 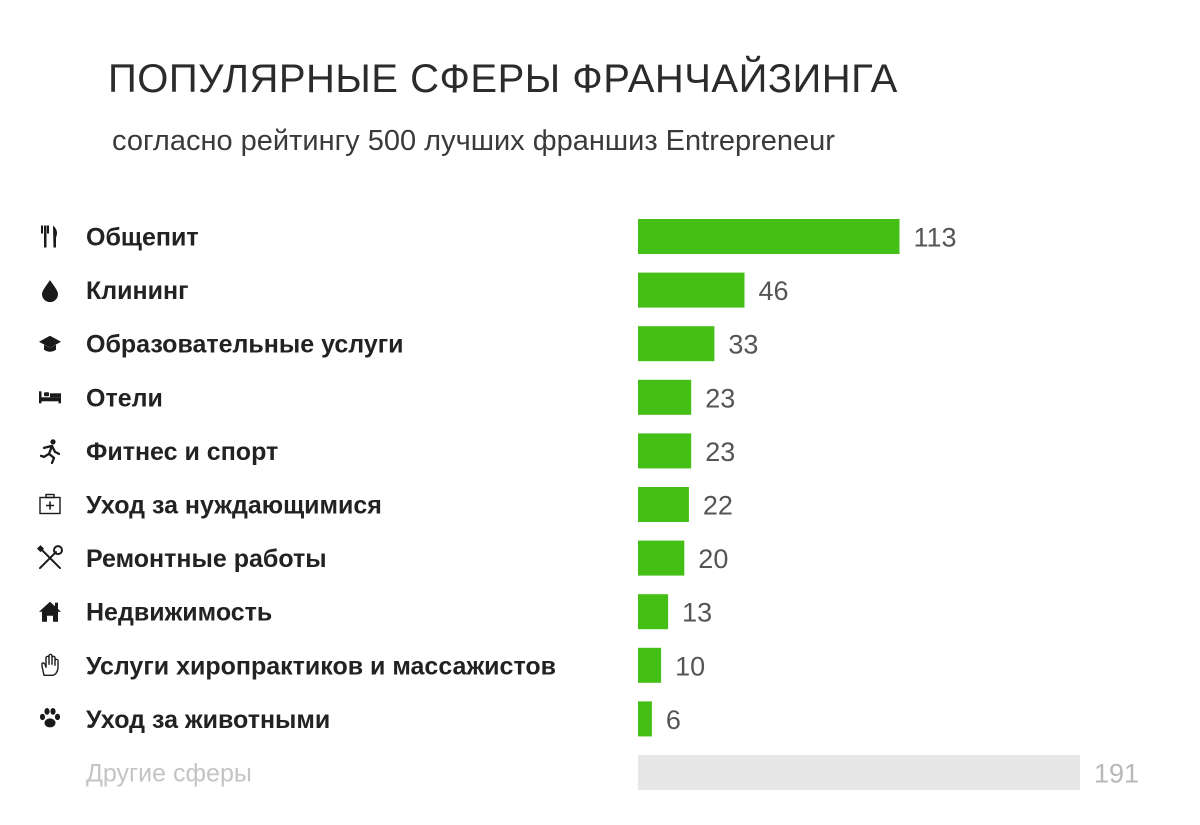 What do you see at coordinates (382, 558) in the screenshot?
I see `bar-row-7: Ремонтные работы 20` at bounding box center [382, 558].